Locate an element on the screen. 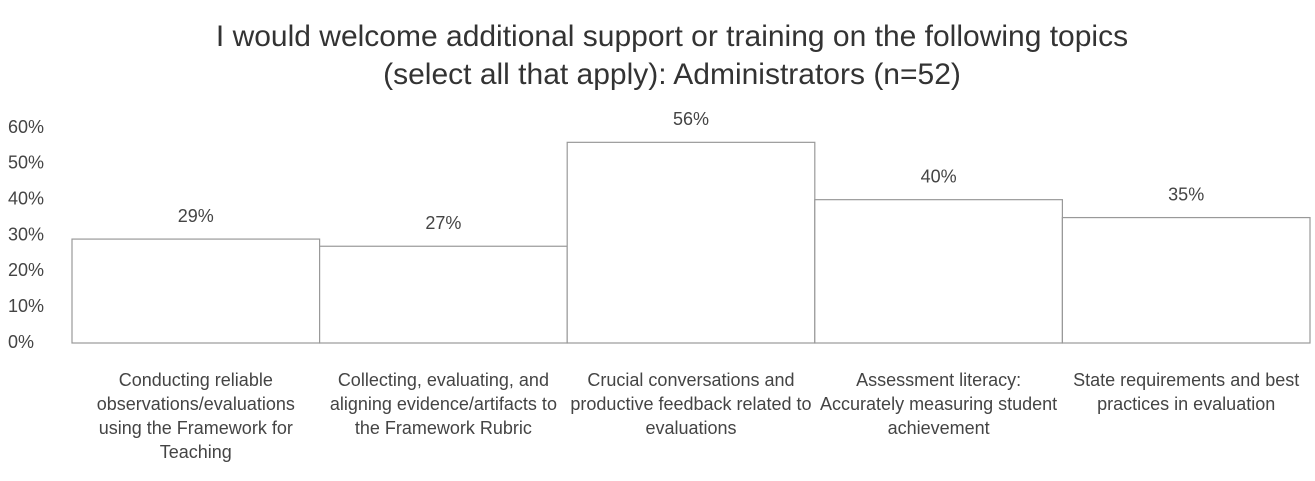 The image size is (1315, 481). data-label: 56% is located at coordinates (691, 119).